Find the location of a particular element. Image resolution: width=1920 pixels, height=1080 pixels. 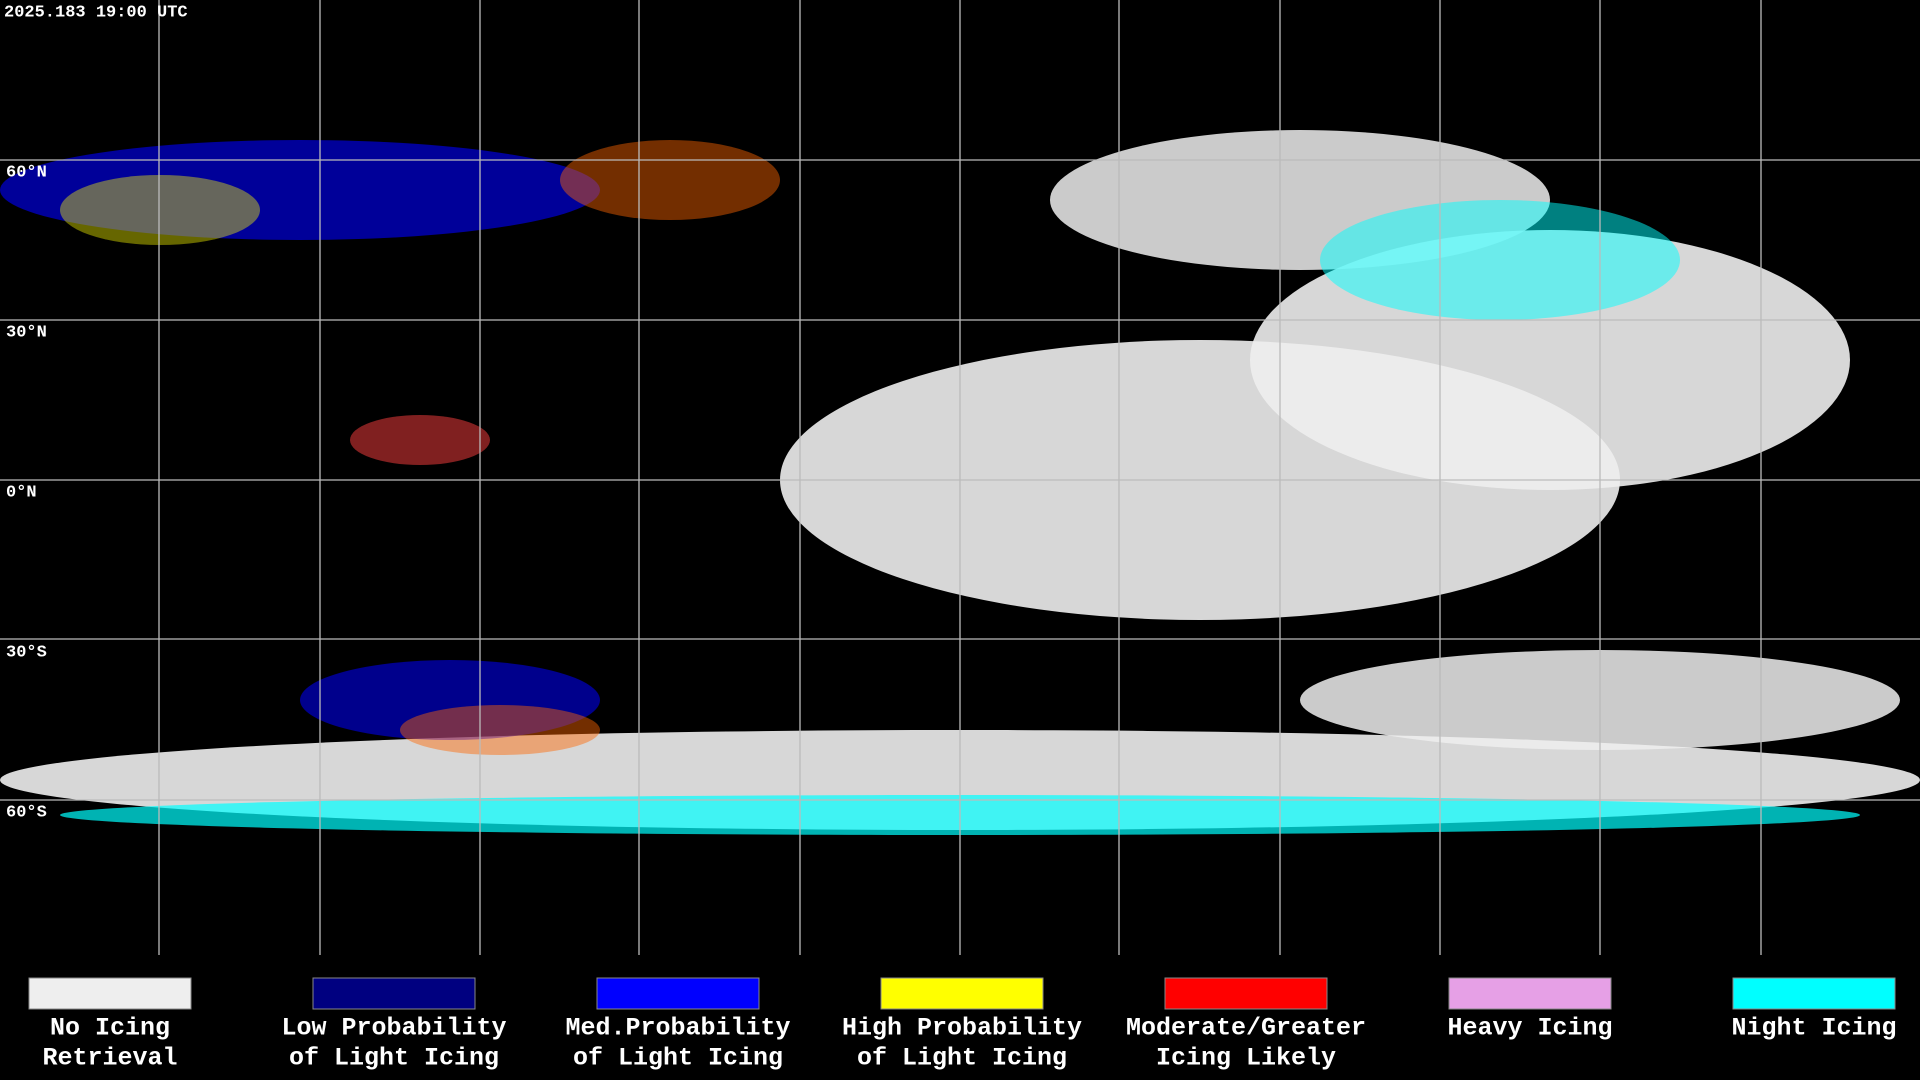

legend-label: Retrieval is located at coordinates (109, 1058).